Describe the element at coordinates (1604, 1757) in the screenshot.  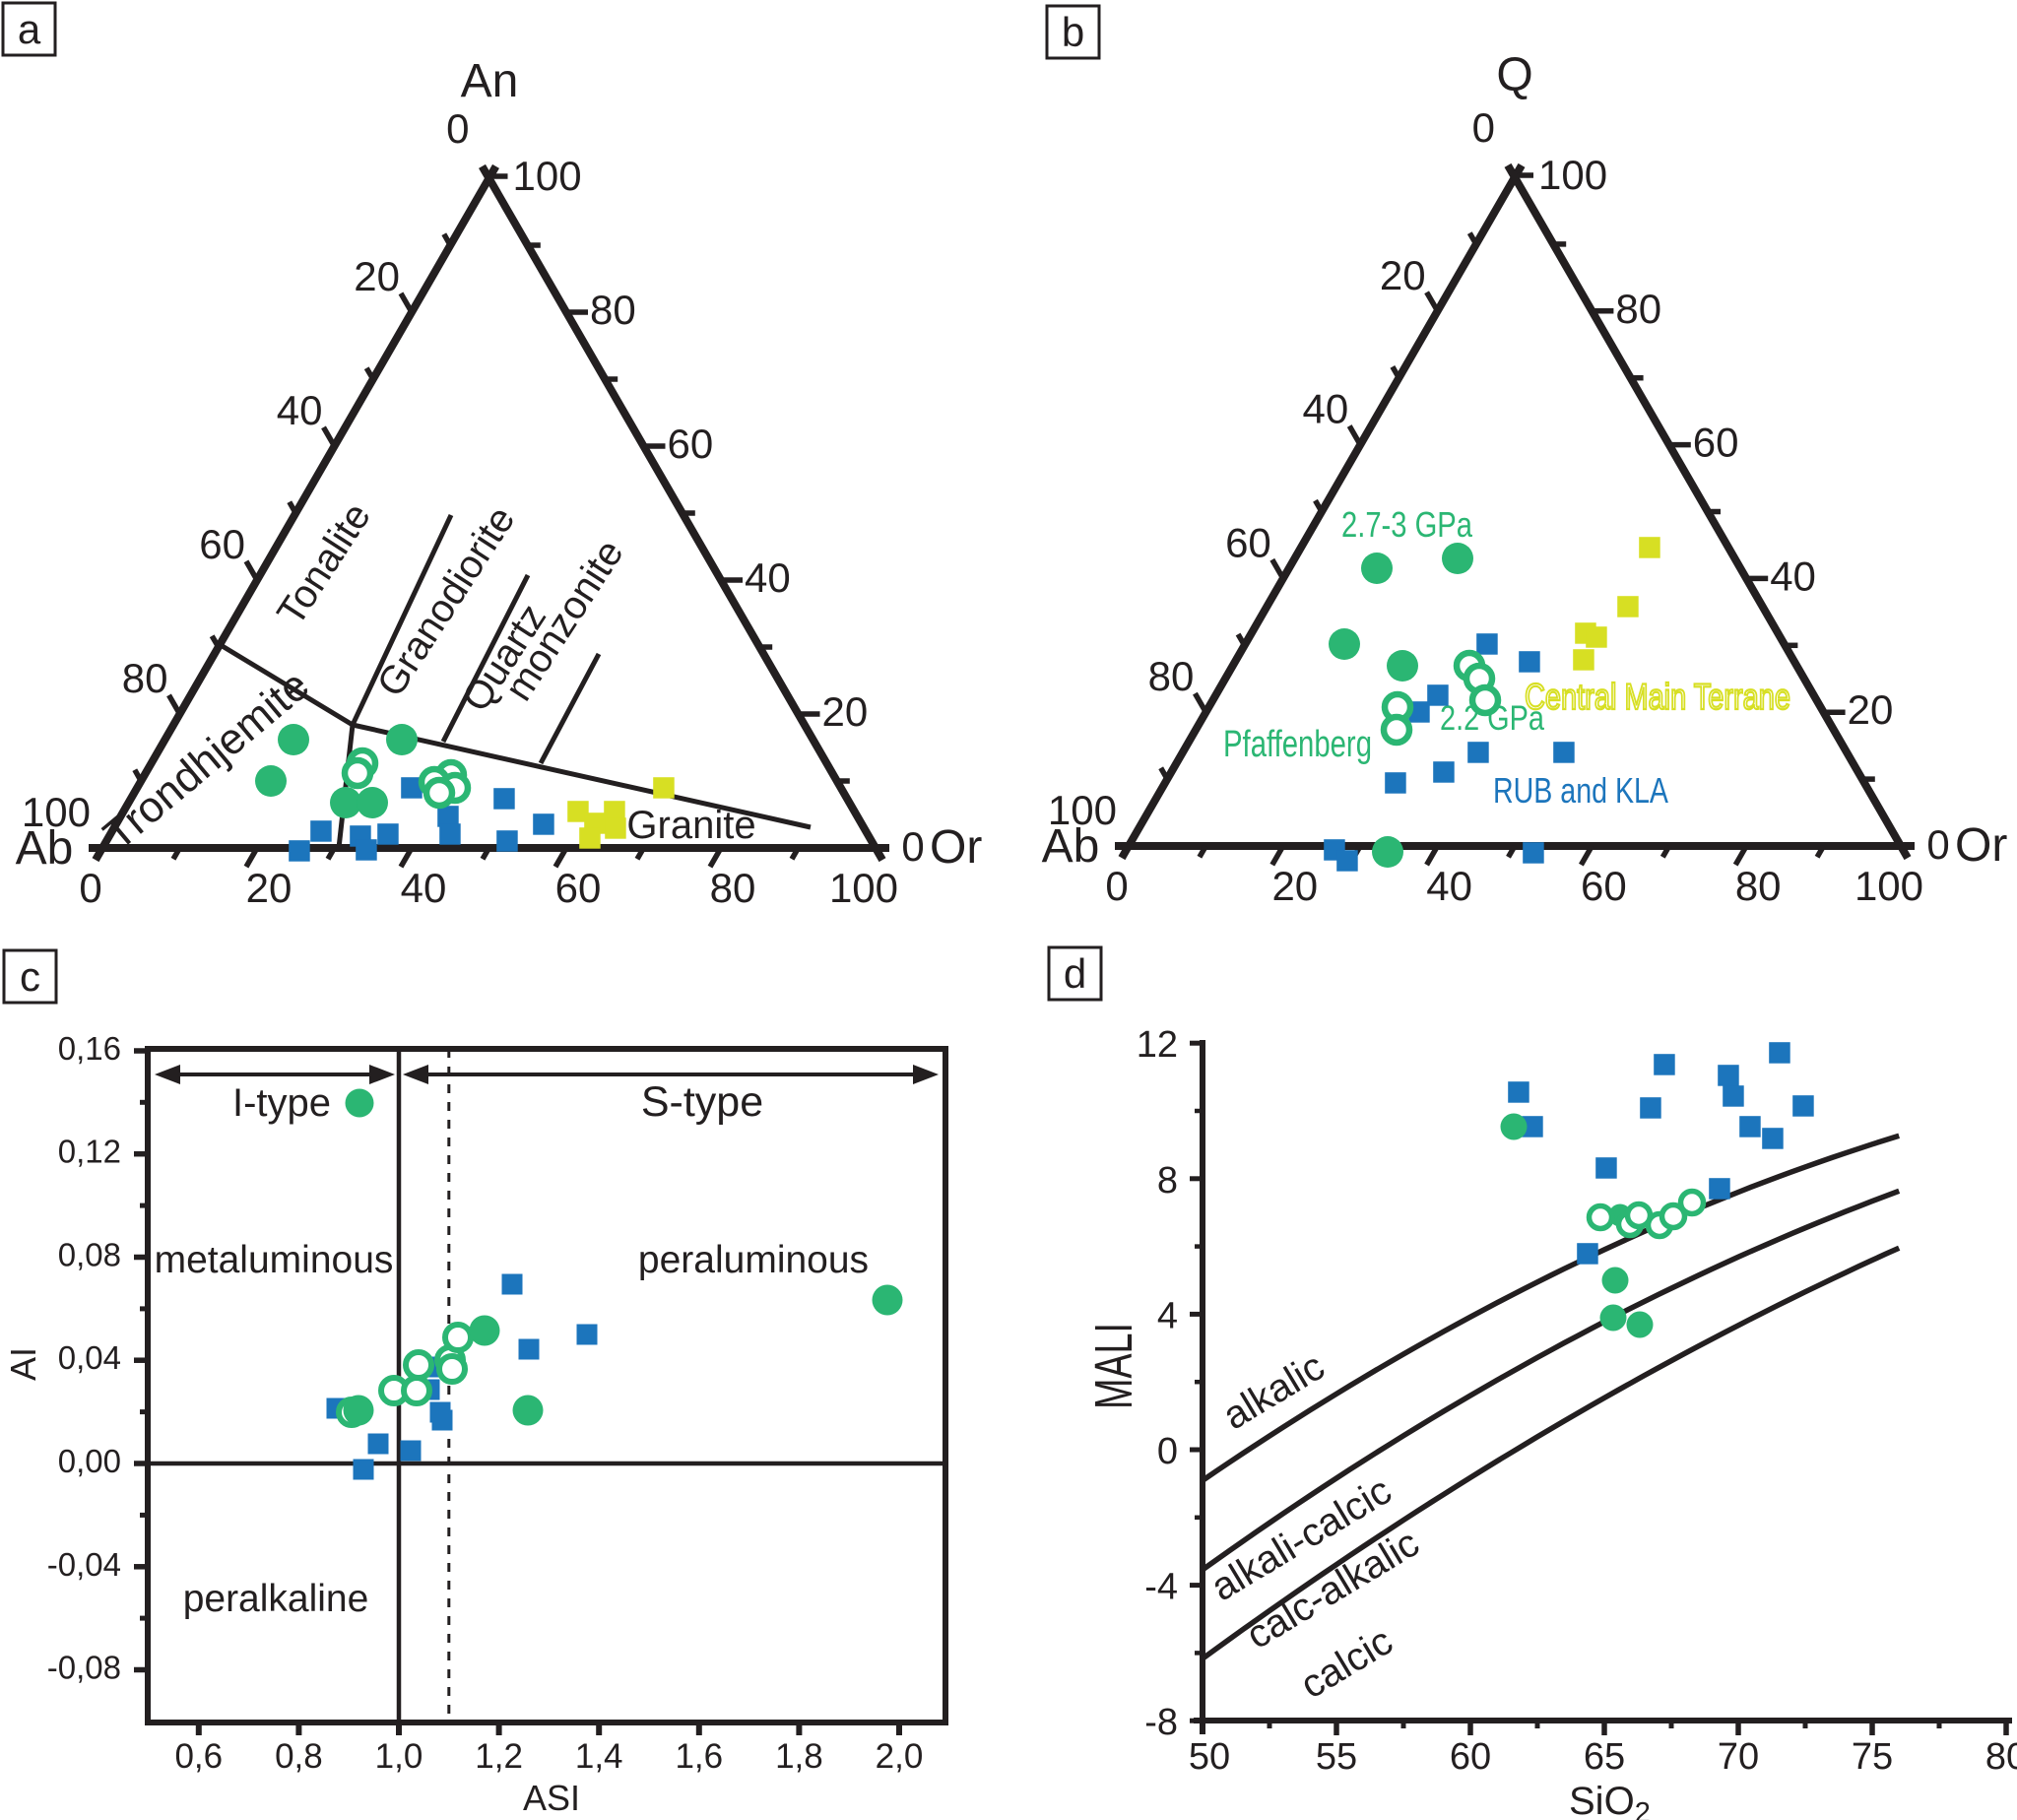
I see `svg-text: 65` at that location.